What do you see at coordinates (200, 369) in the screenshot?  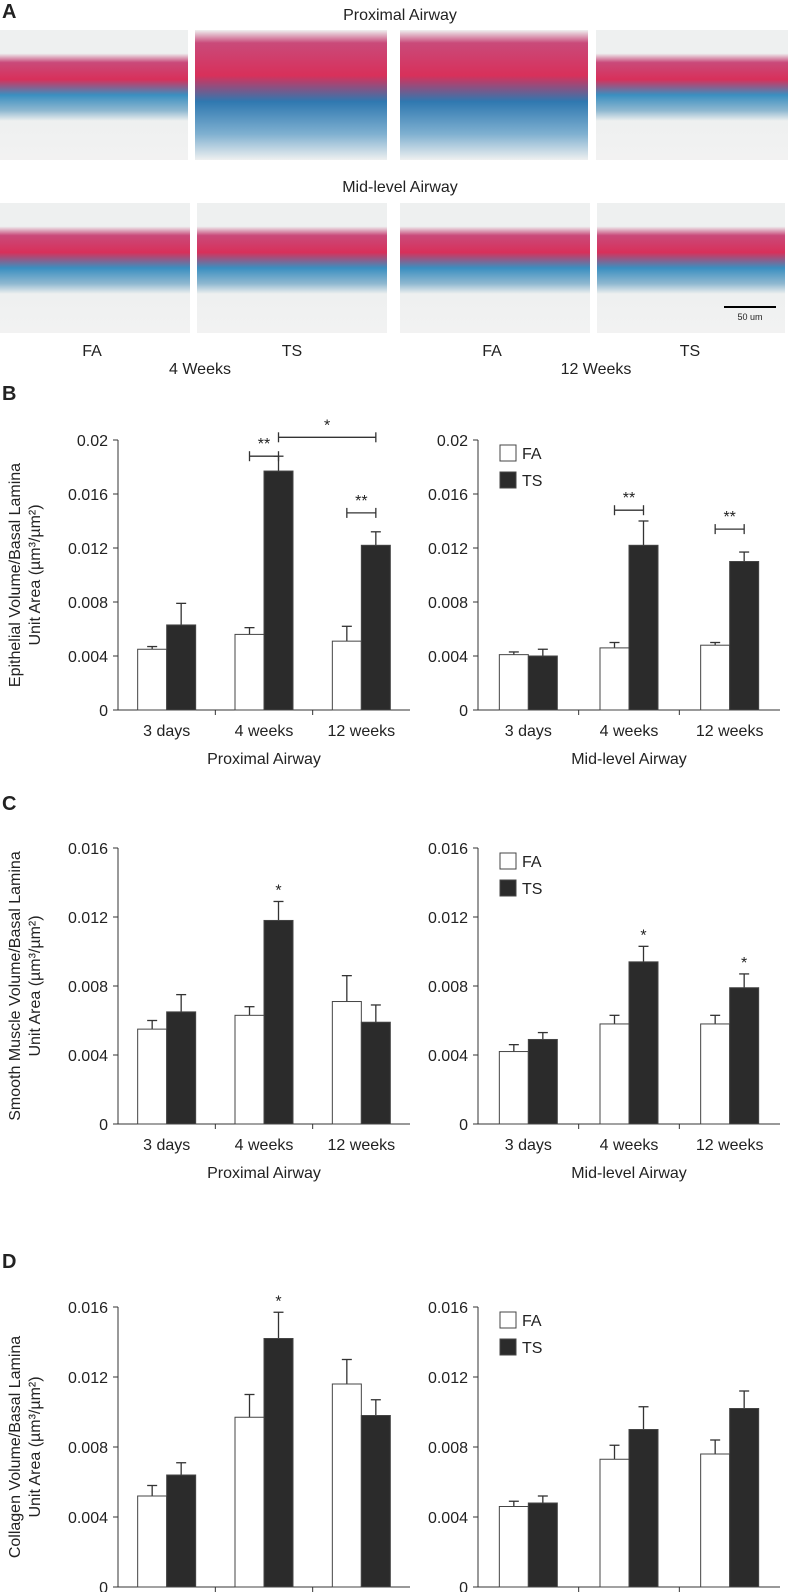 I see `group-label-4-weeks: 4 Weeks` at bounding box center [200, 369].